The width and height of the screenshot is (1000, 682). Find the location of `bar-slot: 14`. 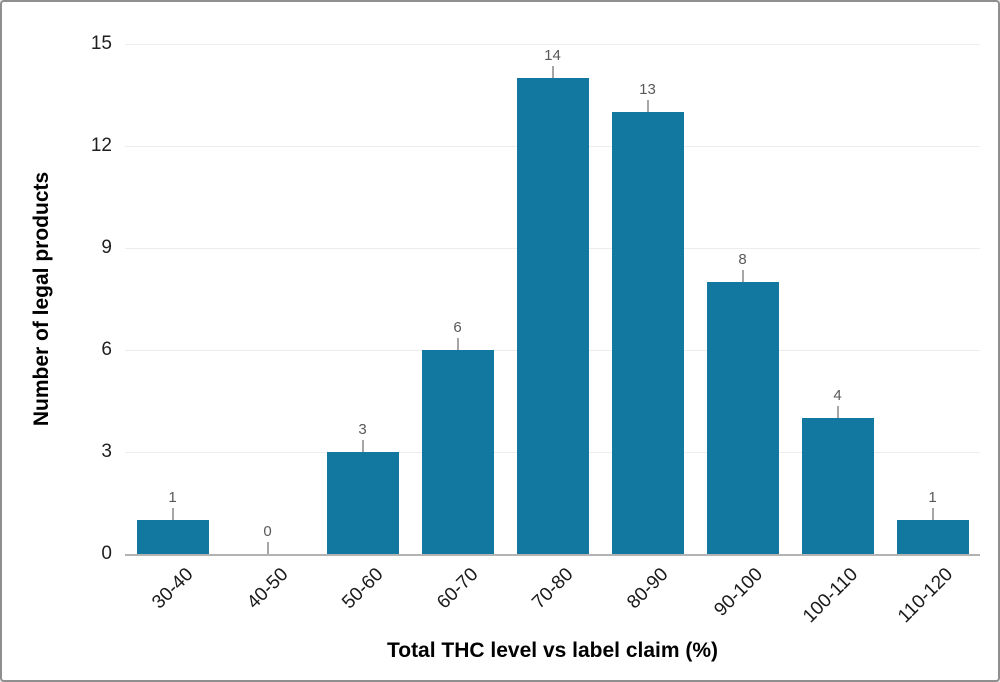

bar-slot: 14 is located at coordinates (552, 299).